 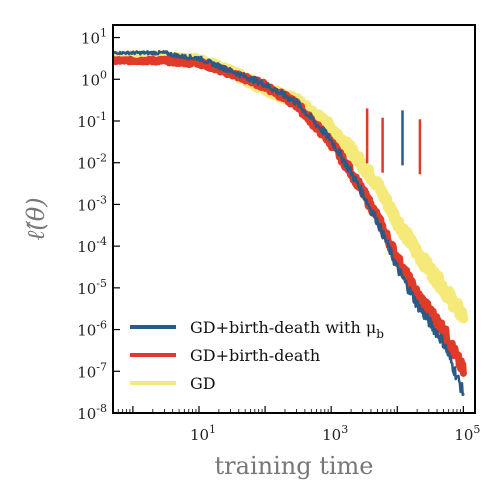 What do you see at coordinates (92, 245) in the screenshot?
I see `y-tick-label-5: 10⁻⁴` at bounding box center [92, 245].